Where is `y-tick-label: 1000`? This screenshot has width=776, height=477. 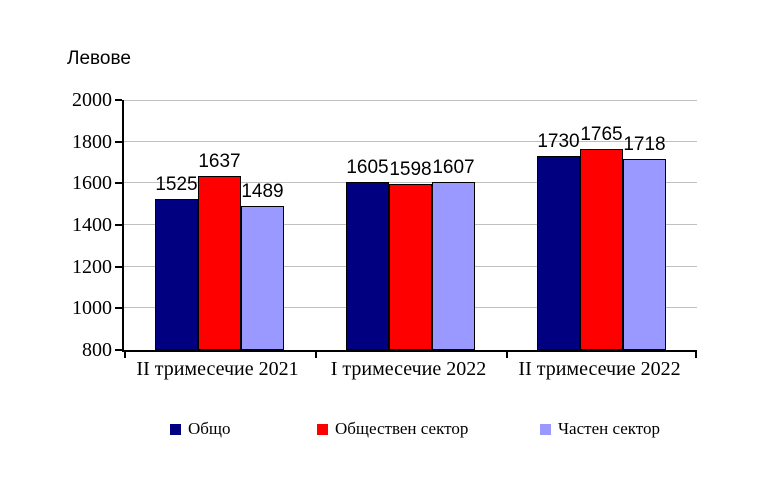
y-tick-label: 1000 is located at coordinates (92, 308).